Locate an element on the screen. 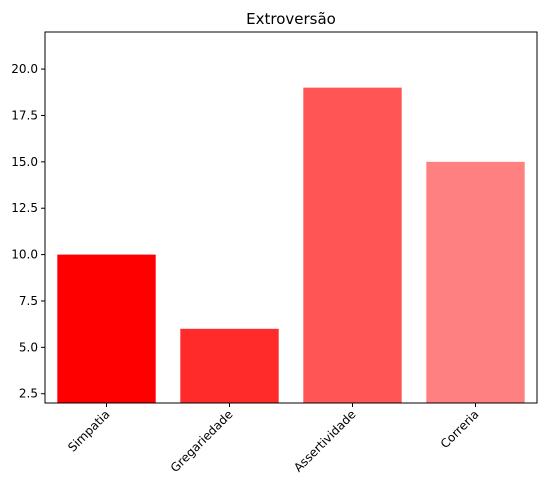 The height and width of the screenshot is (502, 556). bar-assertividade is located at coordinates (352, 245).